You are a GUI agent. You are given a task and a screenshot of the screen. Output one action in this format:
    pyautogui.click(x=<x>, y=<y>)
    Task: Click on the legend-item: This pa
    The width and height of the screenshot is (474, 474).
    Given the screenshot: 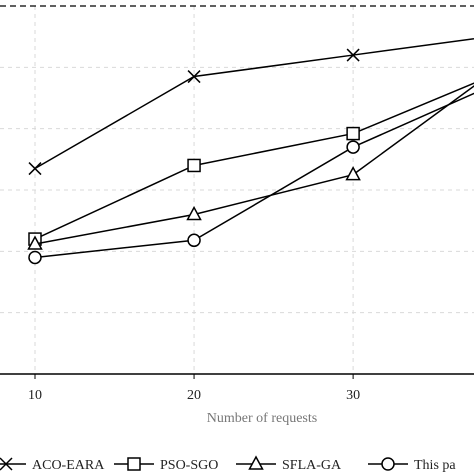 What is the action you would take?
    pyautogui.click(x=412, y=465)
    